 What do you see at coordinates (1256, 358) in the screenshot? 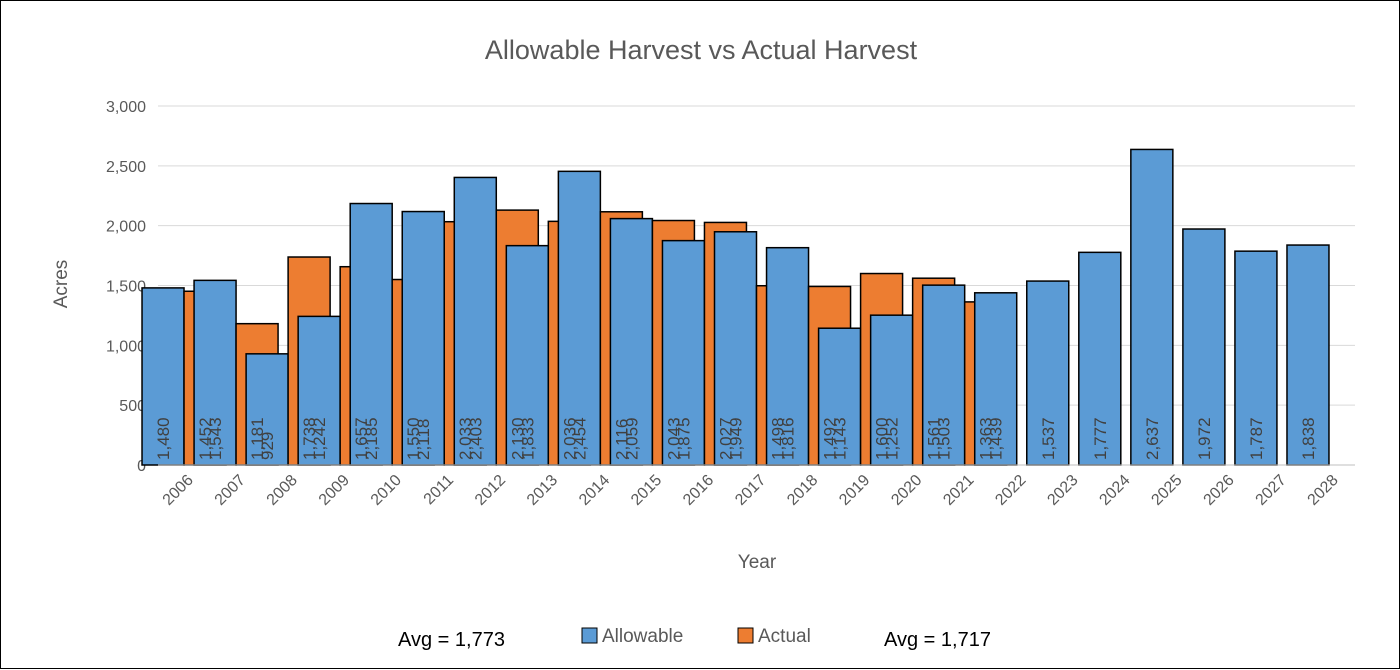
I see `bar-allowable-2027` at bounding box center [1256, 358].